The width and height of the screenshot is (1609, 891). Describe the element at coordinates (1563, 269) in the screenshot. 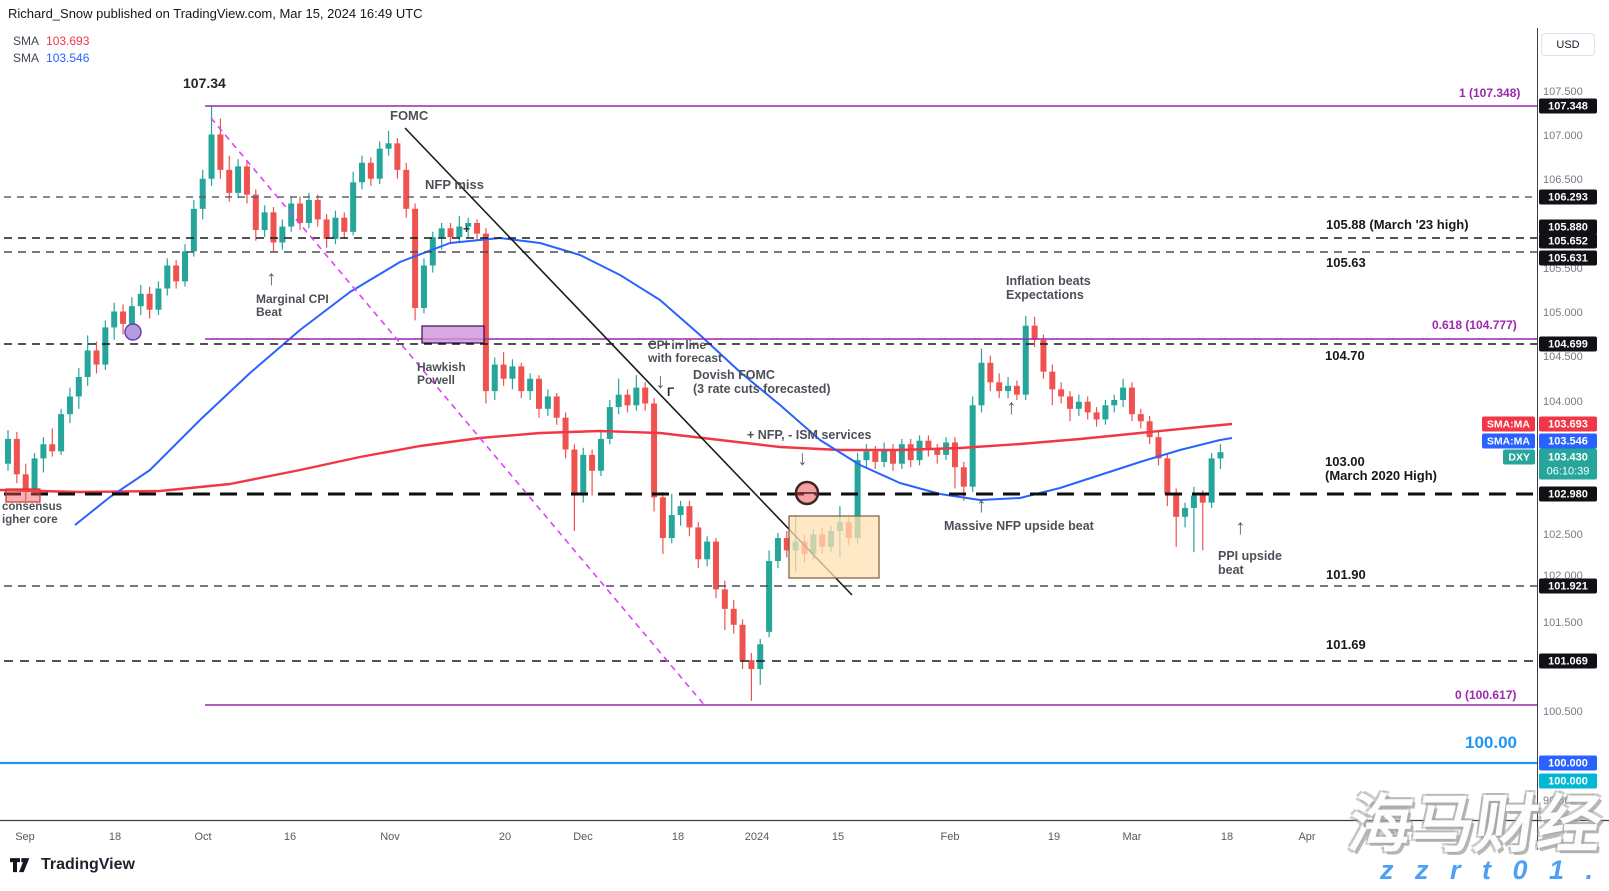

I see `price-tick-label: 105.500` at that location.